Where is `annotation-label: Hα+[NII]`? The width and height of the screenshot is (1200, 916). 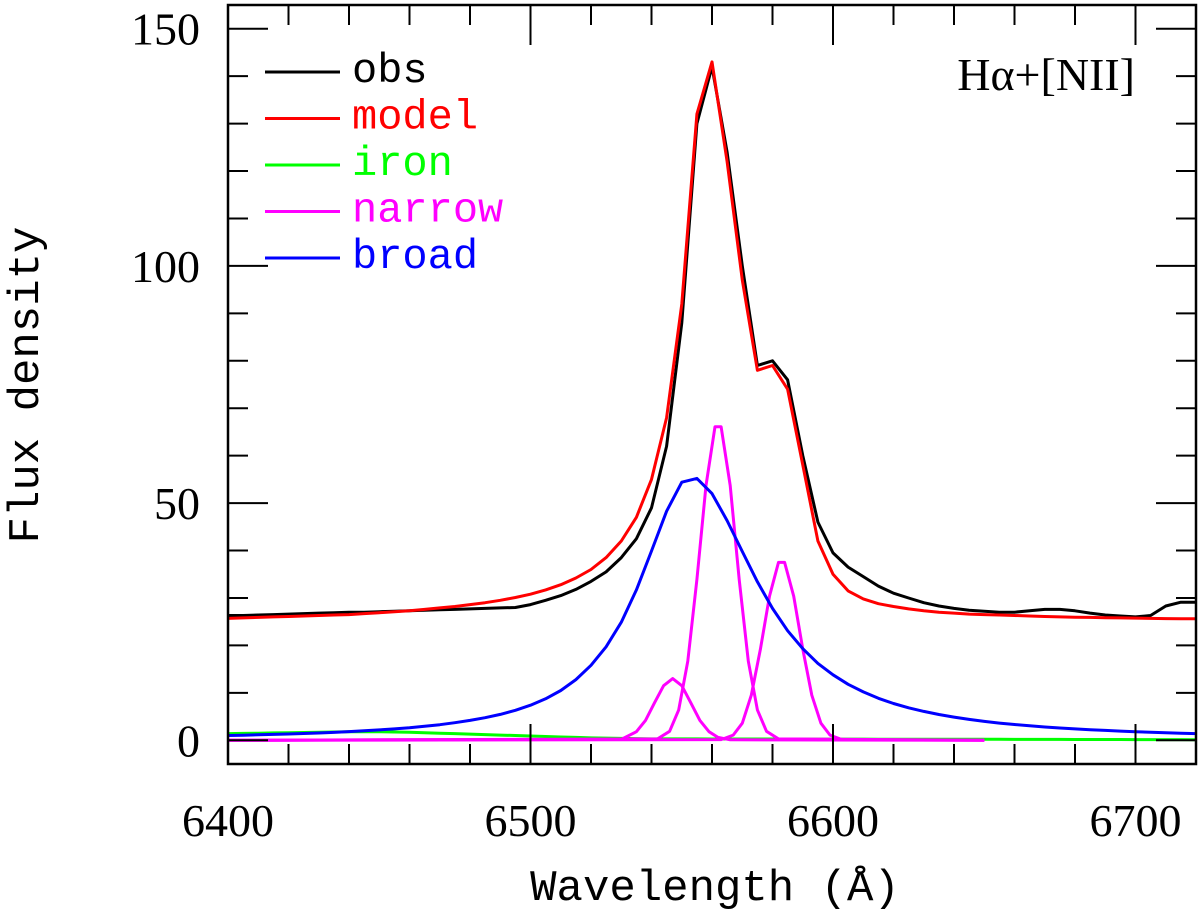 annotation-label: Hα+[NII] is located at coordinates (1046, 74).